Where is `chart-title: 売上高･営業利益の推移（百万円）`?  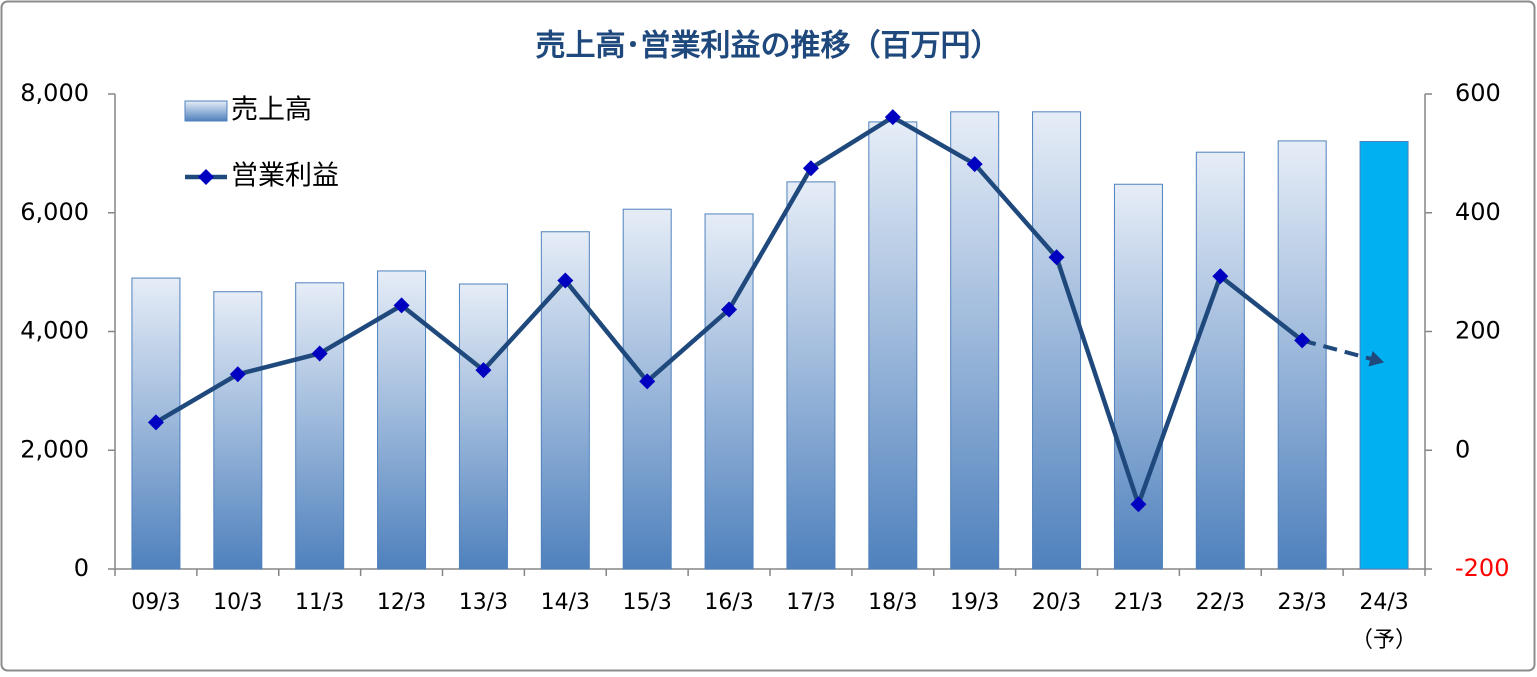 chart-title: 売上高･営業利益の推移（百万円） is located at coordinates (768, 46).